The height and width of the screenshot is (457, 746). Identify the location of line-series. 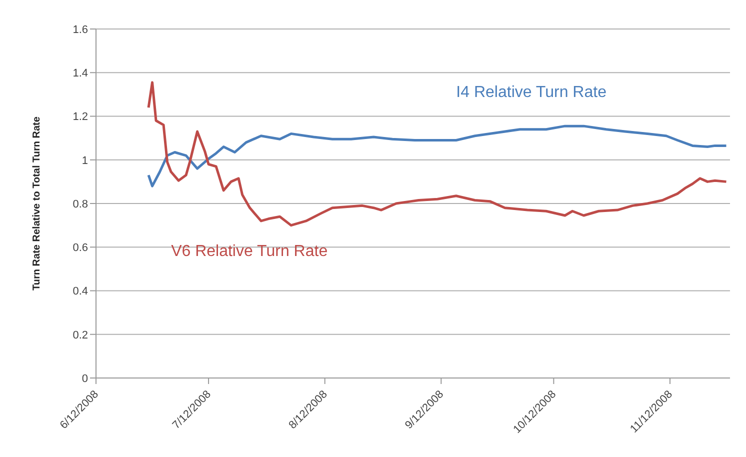
(437, 156).